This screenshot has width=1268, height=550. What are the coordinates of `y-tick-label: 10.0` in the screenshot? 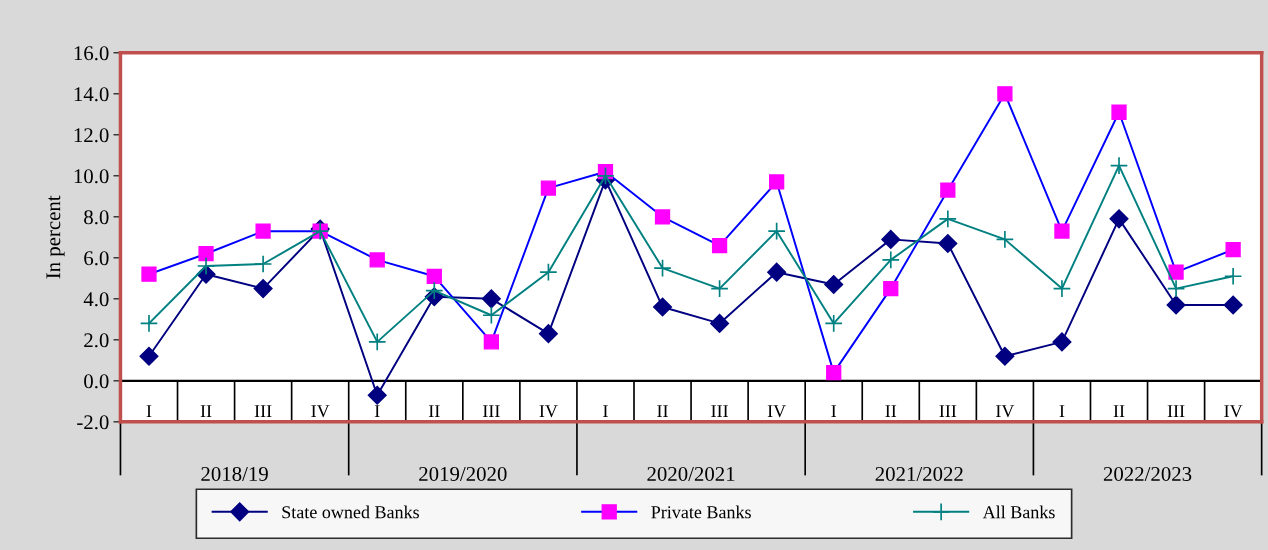 It's located at (91, 176).